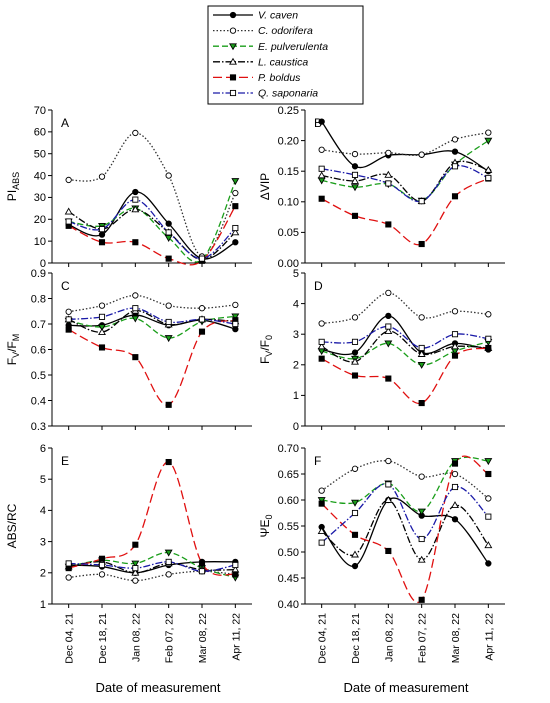  Describe the element at coordinates (233, 93) in the screenshot. I see `legend-marker-q-saponaria` at that location.